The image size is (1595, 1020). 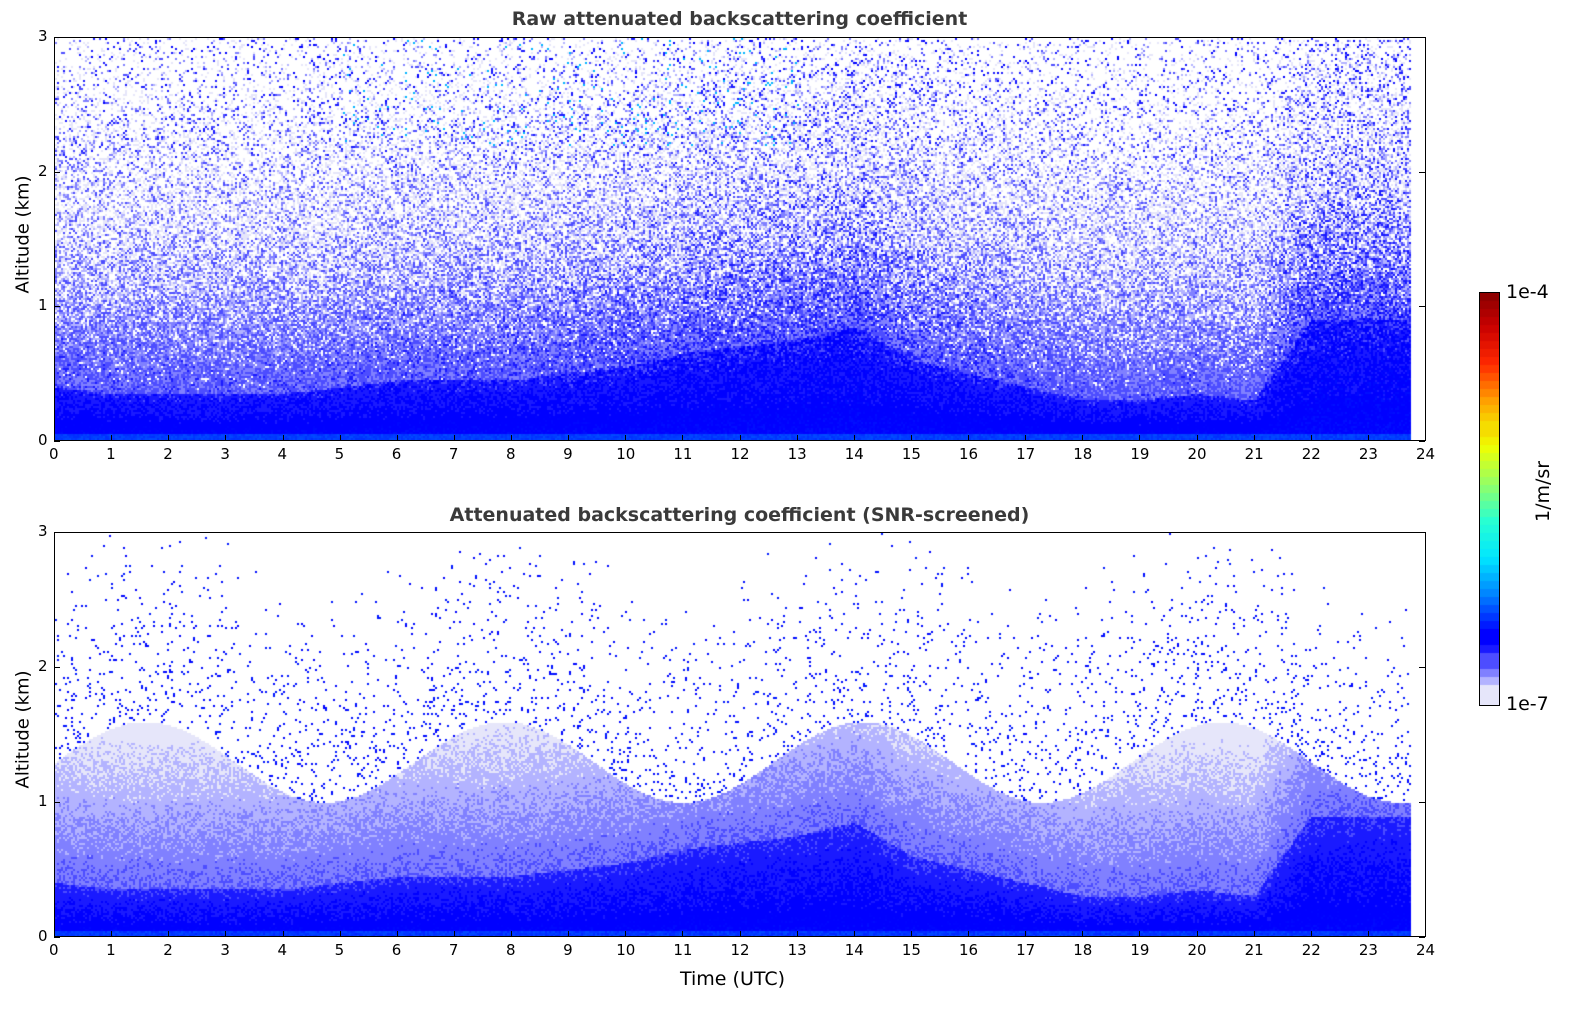 What do you see at coordinates (797, 950) in the screenshot?
I see `x-tick-label: 13` at bounding box center [797, 950].